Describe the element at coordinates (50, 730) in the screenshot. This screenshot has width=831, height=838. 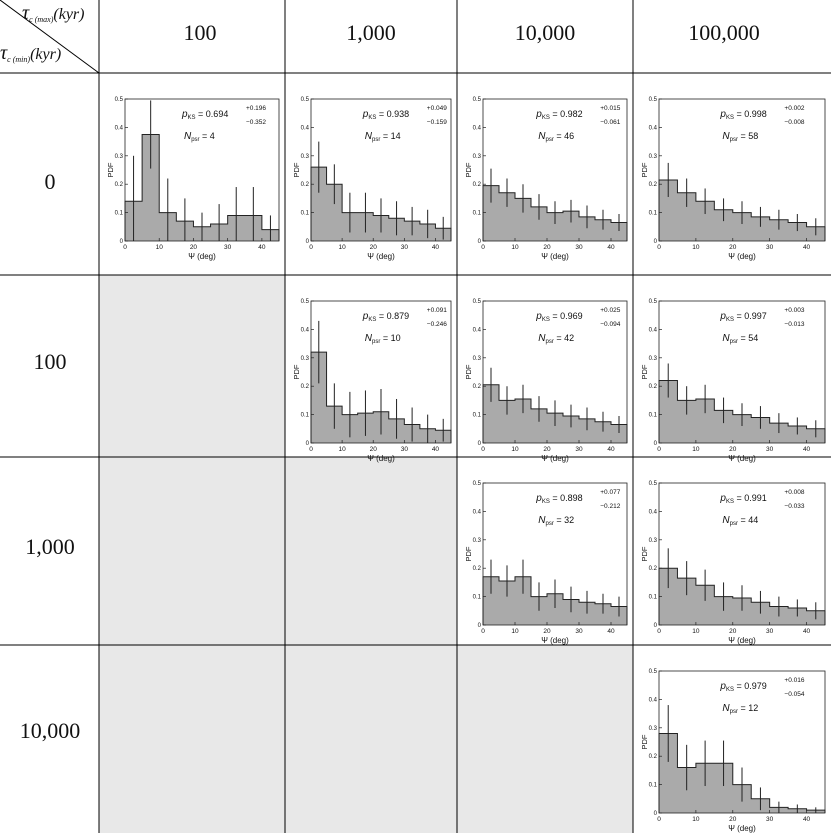
I see `row-header-3: 10,000` at that location.